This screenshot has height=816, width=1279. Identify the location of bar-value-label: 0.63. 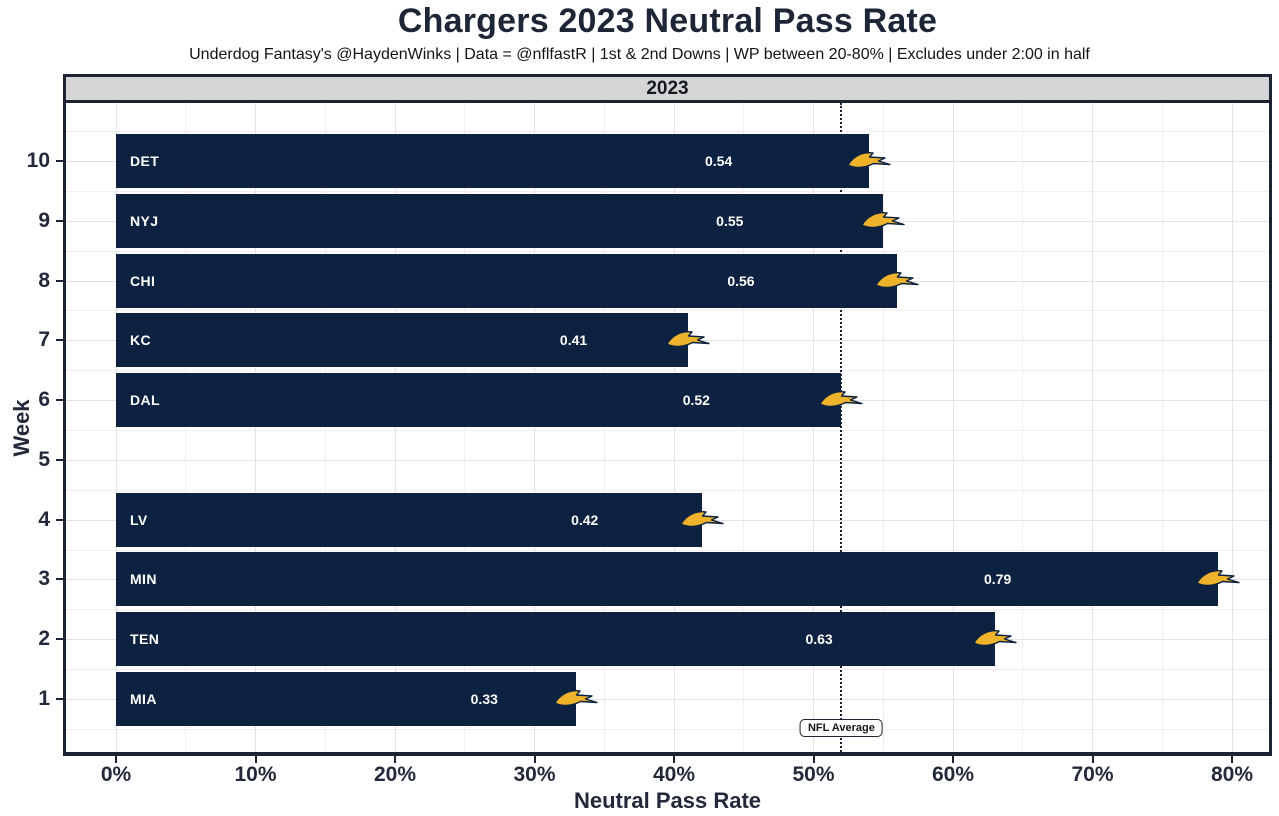
(819, 639).